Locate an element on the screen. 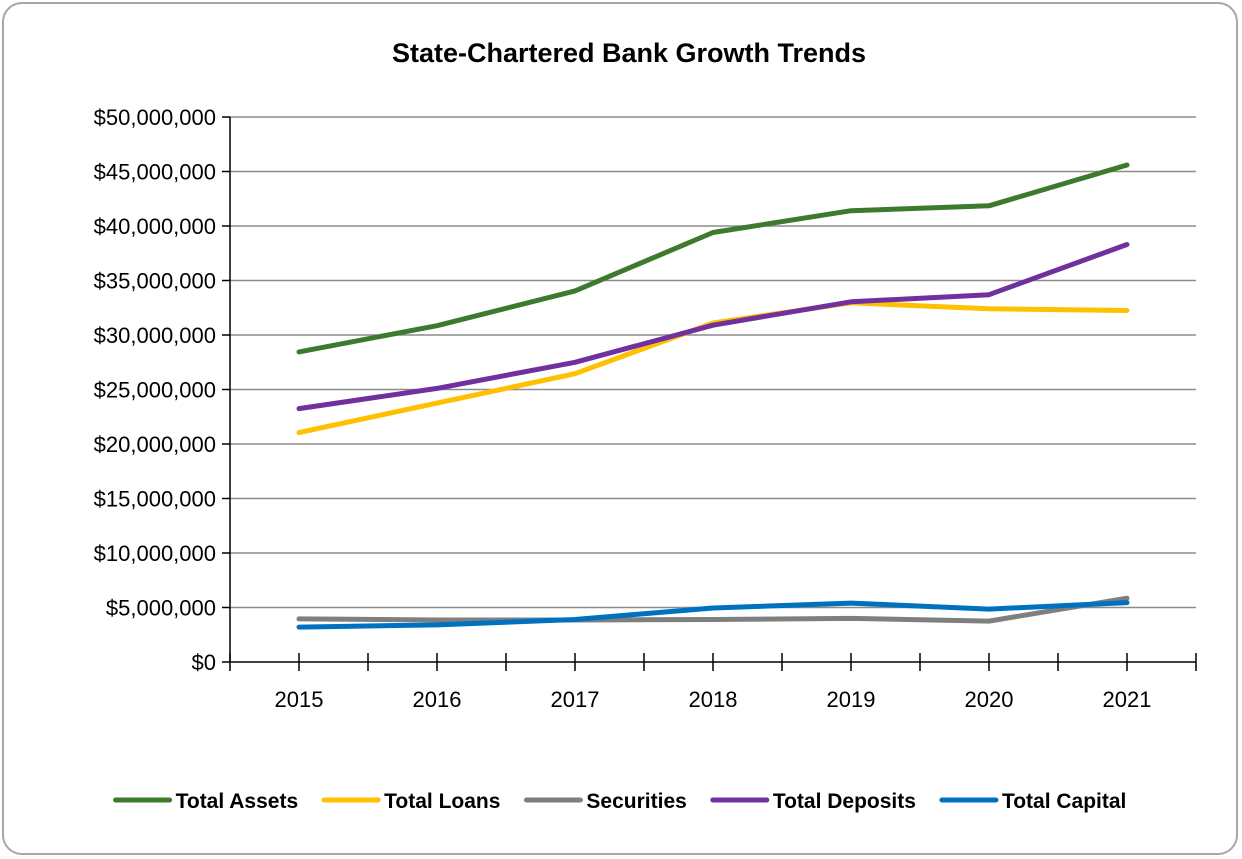 Image resolution: width=1242 pixels, height=859 pixels. y-tick-label: $35,000,000 is located at coordinates (155, 281).